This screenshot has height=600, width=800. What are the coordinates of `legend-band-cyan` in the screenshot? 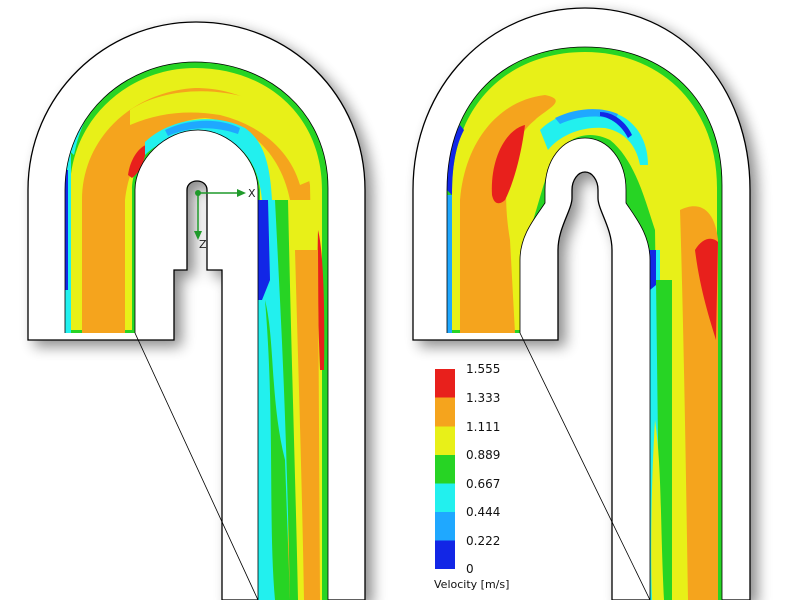 It's located at (445, 497).